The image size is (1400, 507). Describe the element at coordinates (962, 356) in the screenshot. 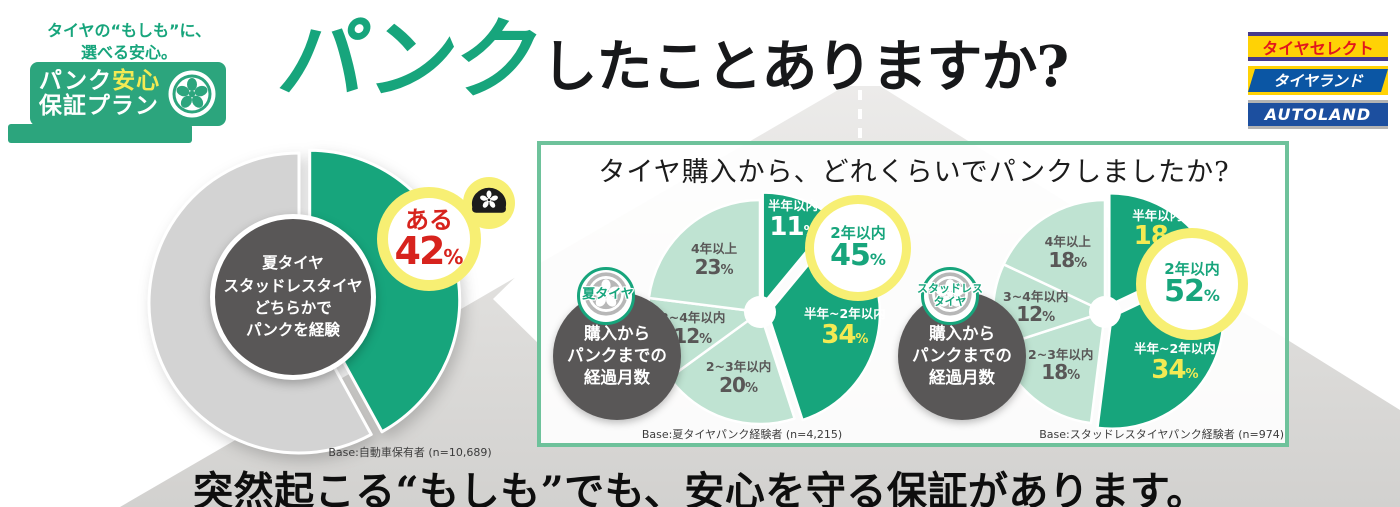

I see `studless-months-line2: パンクまでの` at that location.